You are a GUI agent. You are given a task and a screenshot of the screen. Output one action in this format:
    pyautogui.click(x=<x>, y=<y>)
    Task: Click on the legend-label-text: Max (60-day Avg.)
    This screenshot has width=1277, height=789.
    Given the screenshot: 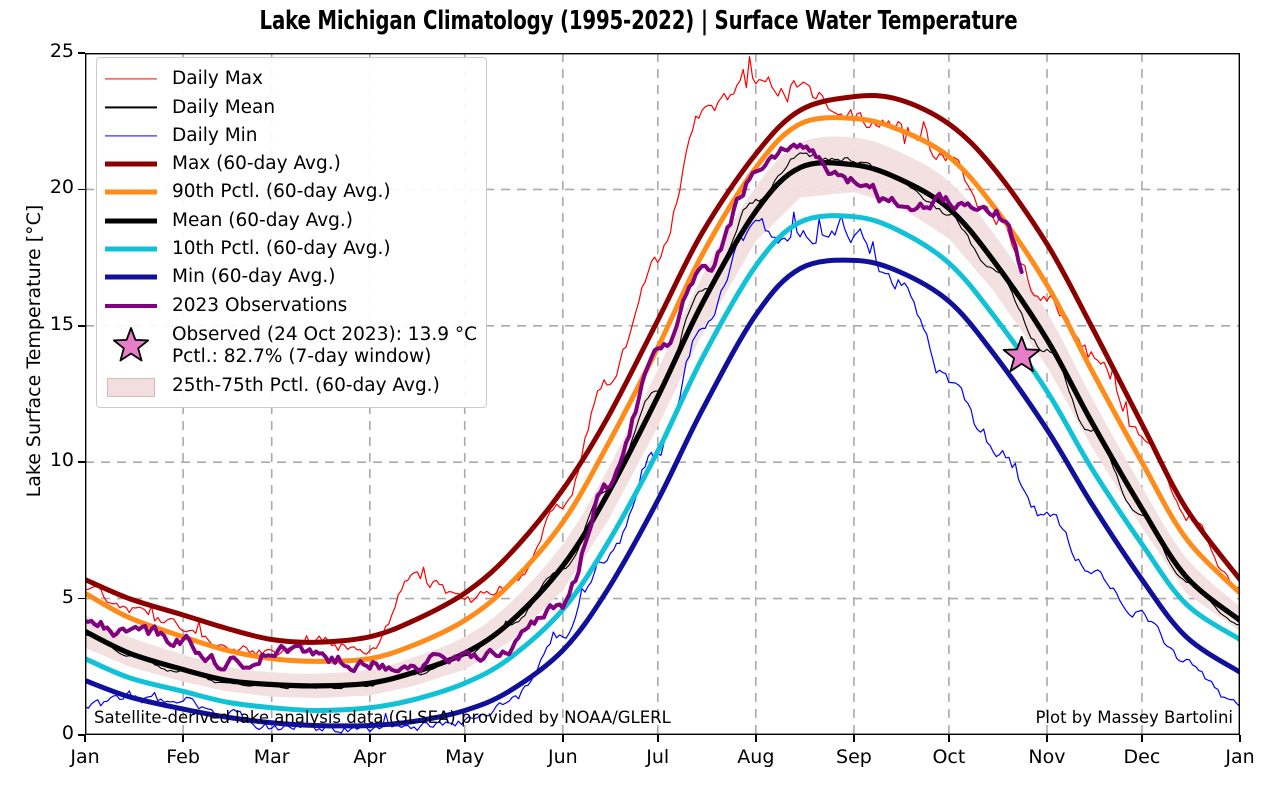 What is the action you would take?
    pyautogui.click(x=256, y=164)
    